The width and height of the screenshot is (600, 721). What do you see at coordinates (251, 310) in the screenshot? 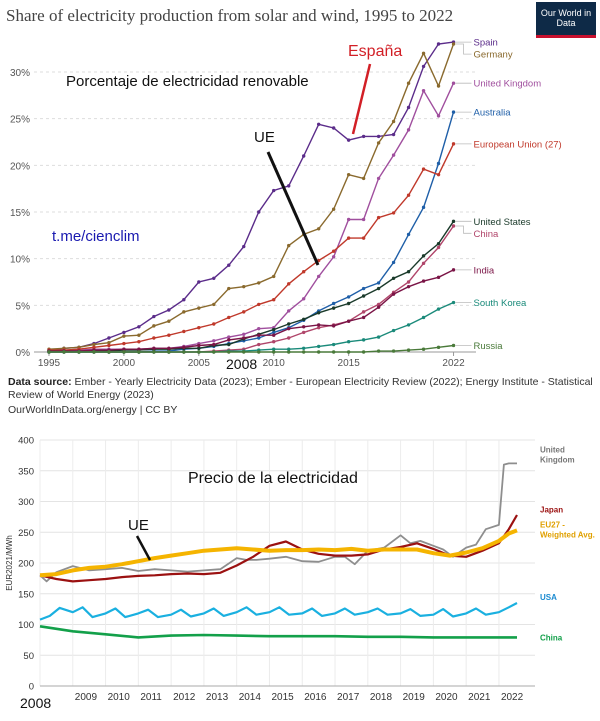
I see `series-india` at bounding box center [251, 310].